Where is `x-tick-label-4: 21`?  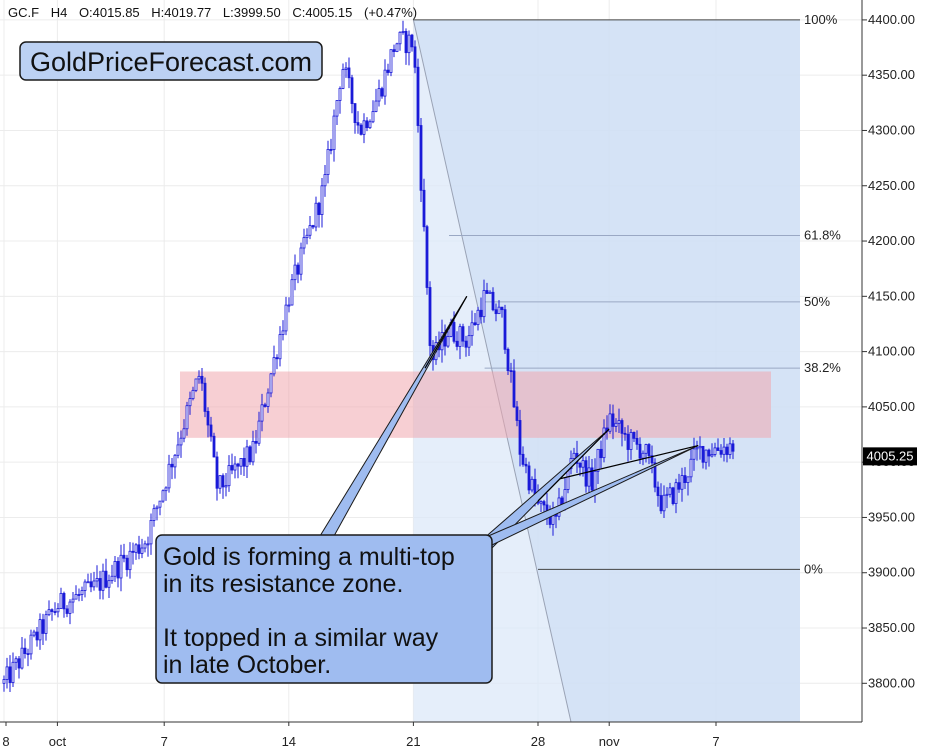
x-tick-label-4: 21 is located at coordinates (413, 741).